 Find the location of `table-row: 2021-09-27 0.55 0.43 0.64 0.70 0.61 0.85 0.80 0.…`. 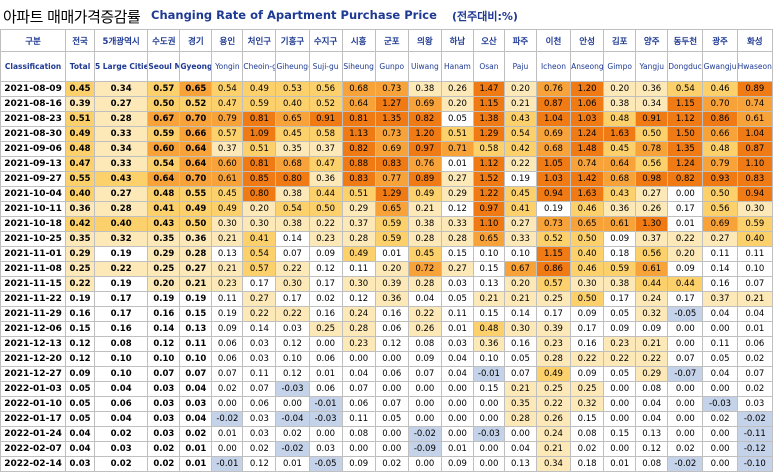

table-row: 2021-09-27 0.55 0.43 0.64 0.70 0.61 0.85 0.80 0.… is located at coordinates (386, 179).